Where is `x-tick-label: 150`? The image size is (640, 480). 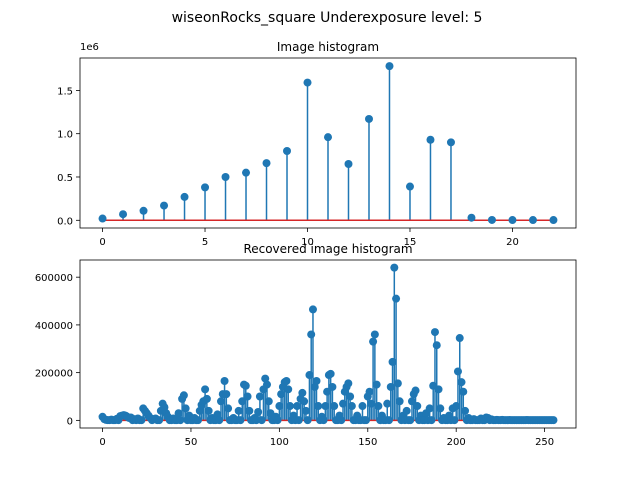
x-tick-label: 150 is located at coordinates (367, 442).